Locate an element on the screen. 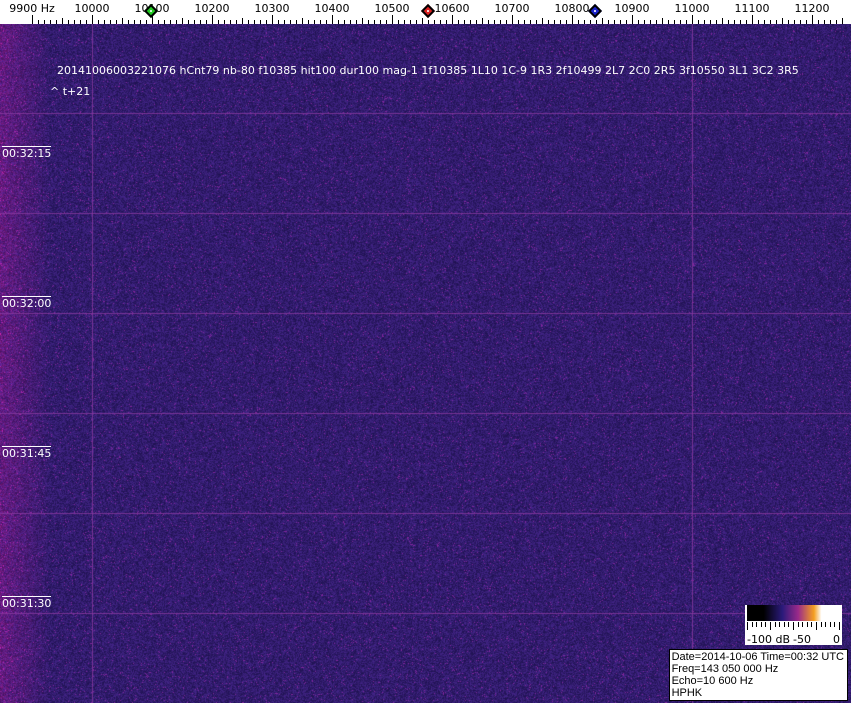 The height and width of the screenshot is (703, 851). frequency-tick-label: 10900 is located at coordinates (632, 8).